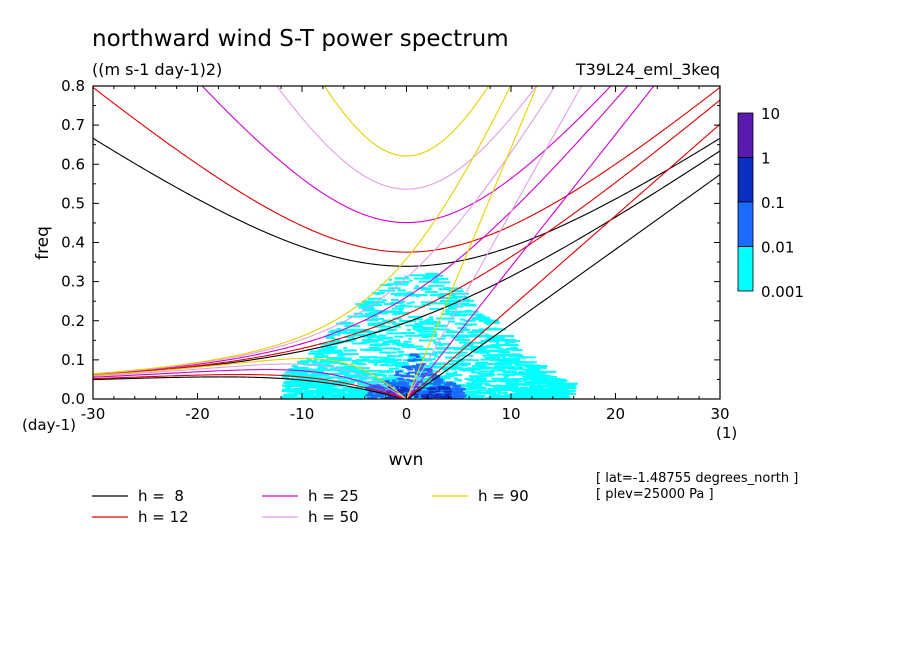 The width and height of the screenshot is (904, 654). I want to click on legend-label: h = 90, so click(503, 496).